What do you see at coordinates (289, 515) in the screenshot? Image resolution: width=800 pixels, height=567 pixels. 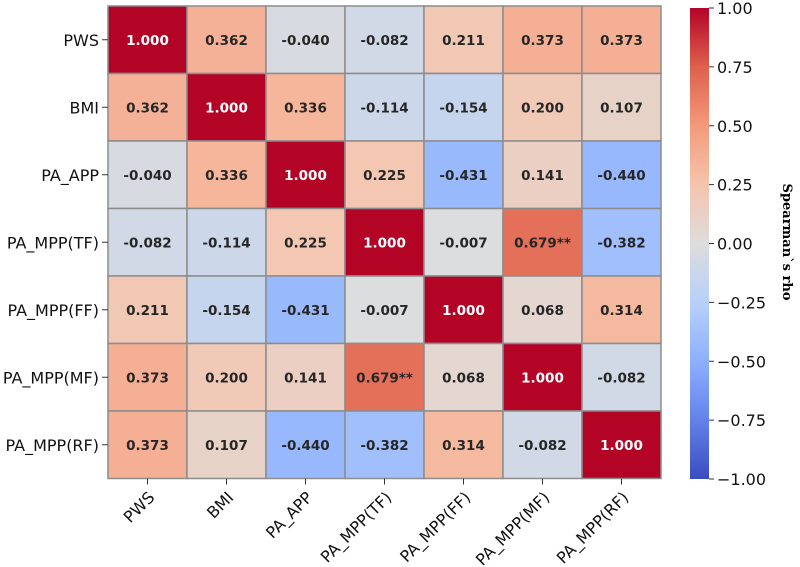 I see `x-axis-tick-label: PA_APP` at bounding box center [289, 515].